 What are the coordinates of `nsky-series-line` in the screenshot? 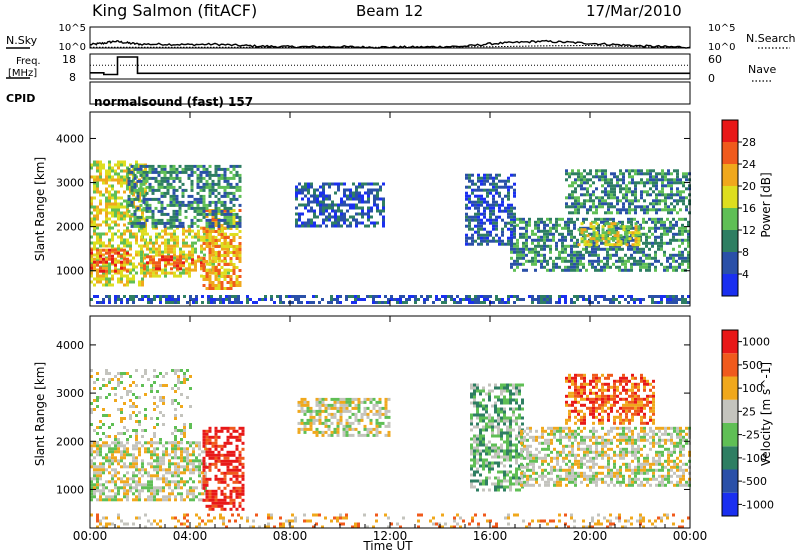 It's located at (390, 44).